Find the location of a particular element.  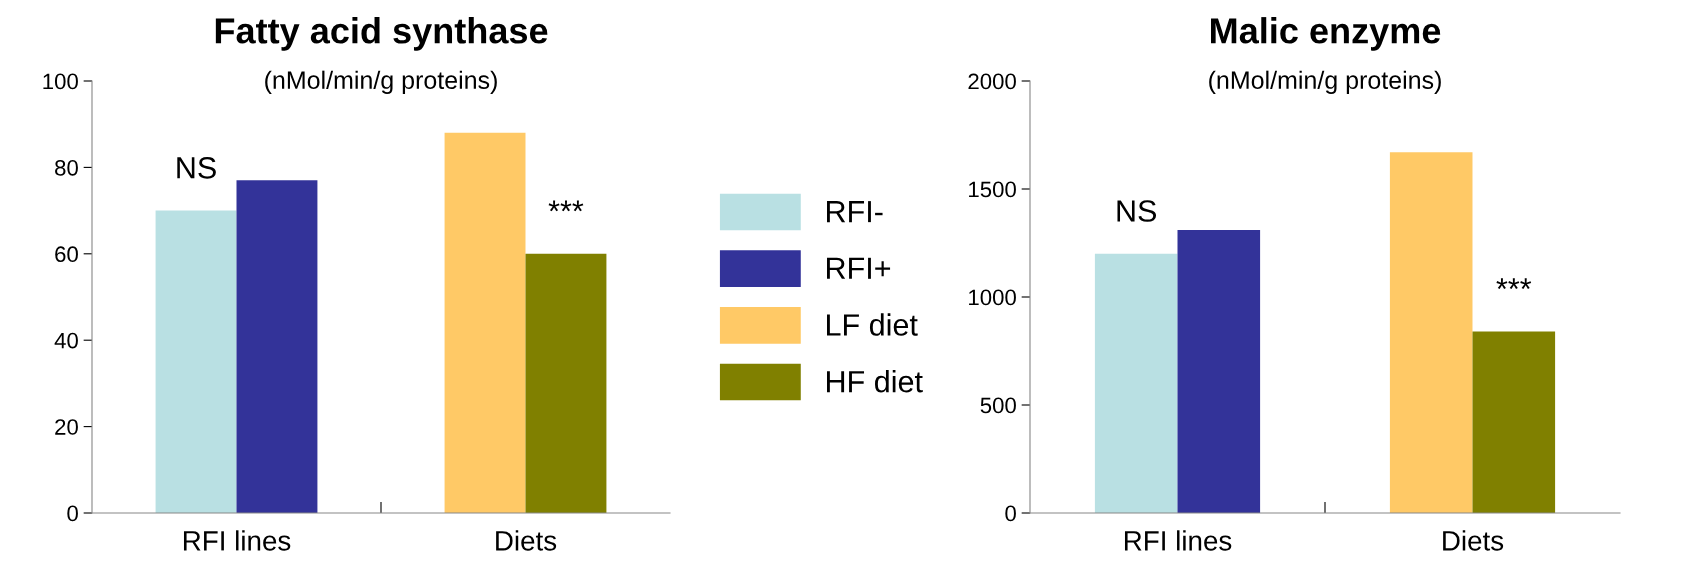

y-tick-label: 2000 is located at coordinates (992, 81).